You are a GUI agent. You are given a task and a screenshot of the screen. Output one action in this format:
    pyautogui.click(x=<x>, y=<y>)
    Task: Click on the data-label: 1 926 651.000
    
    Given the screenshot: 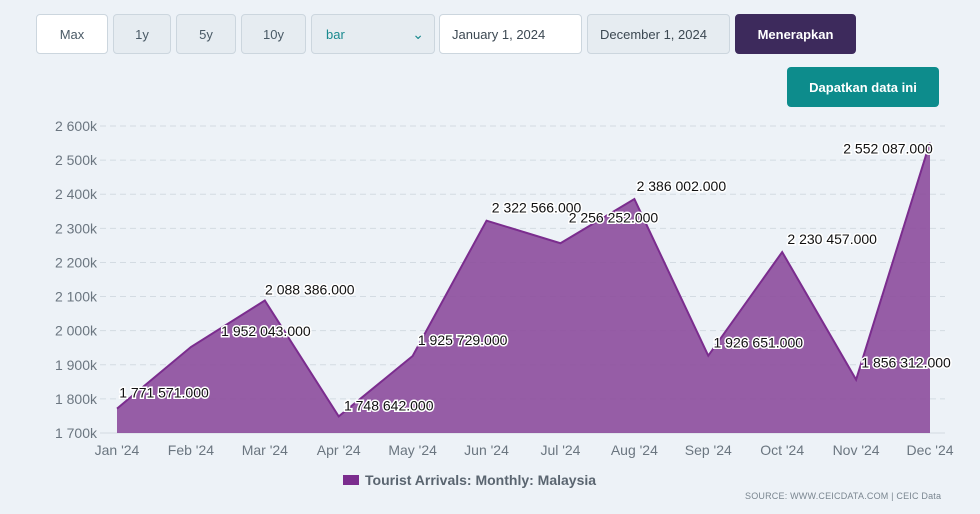 What is the action you would take?
    pyautogui.click(x=759, y=343)
    